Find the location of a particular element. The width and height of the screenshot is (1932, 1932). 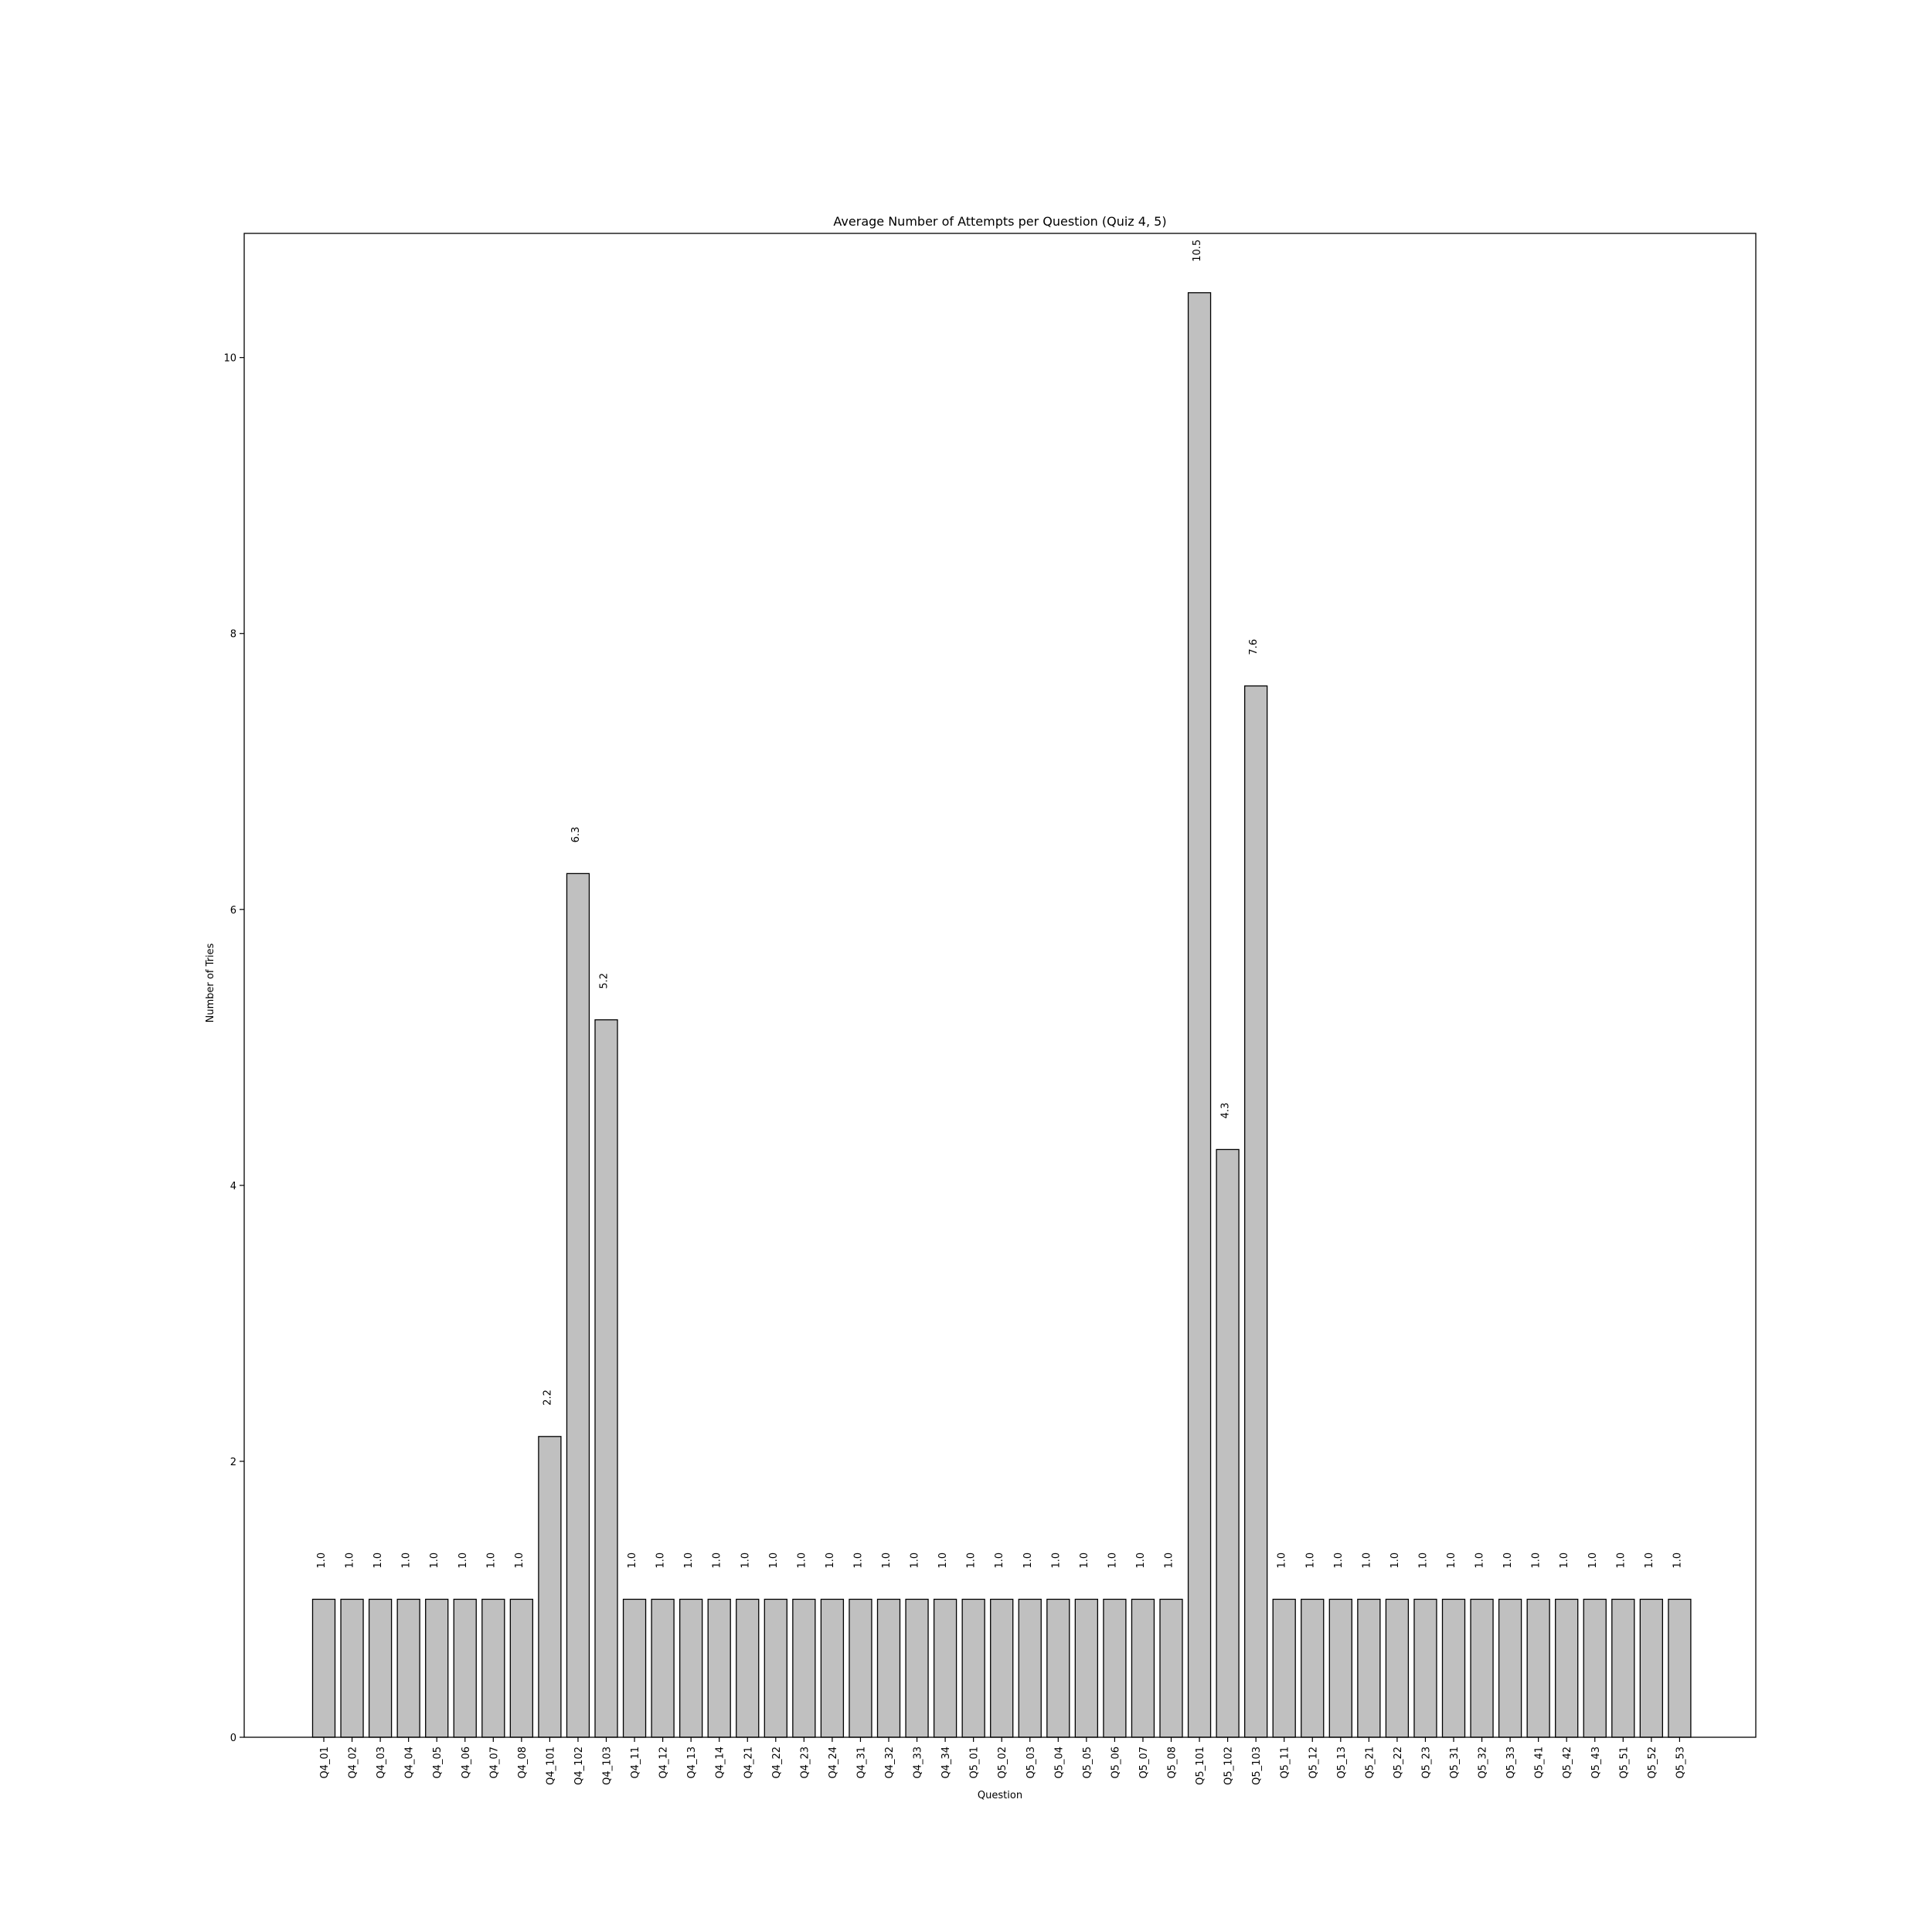

x-tick-label: Q5_32 is located at coordinates (1483, 1763).